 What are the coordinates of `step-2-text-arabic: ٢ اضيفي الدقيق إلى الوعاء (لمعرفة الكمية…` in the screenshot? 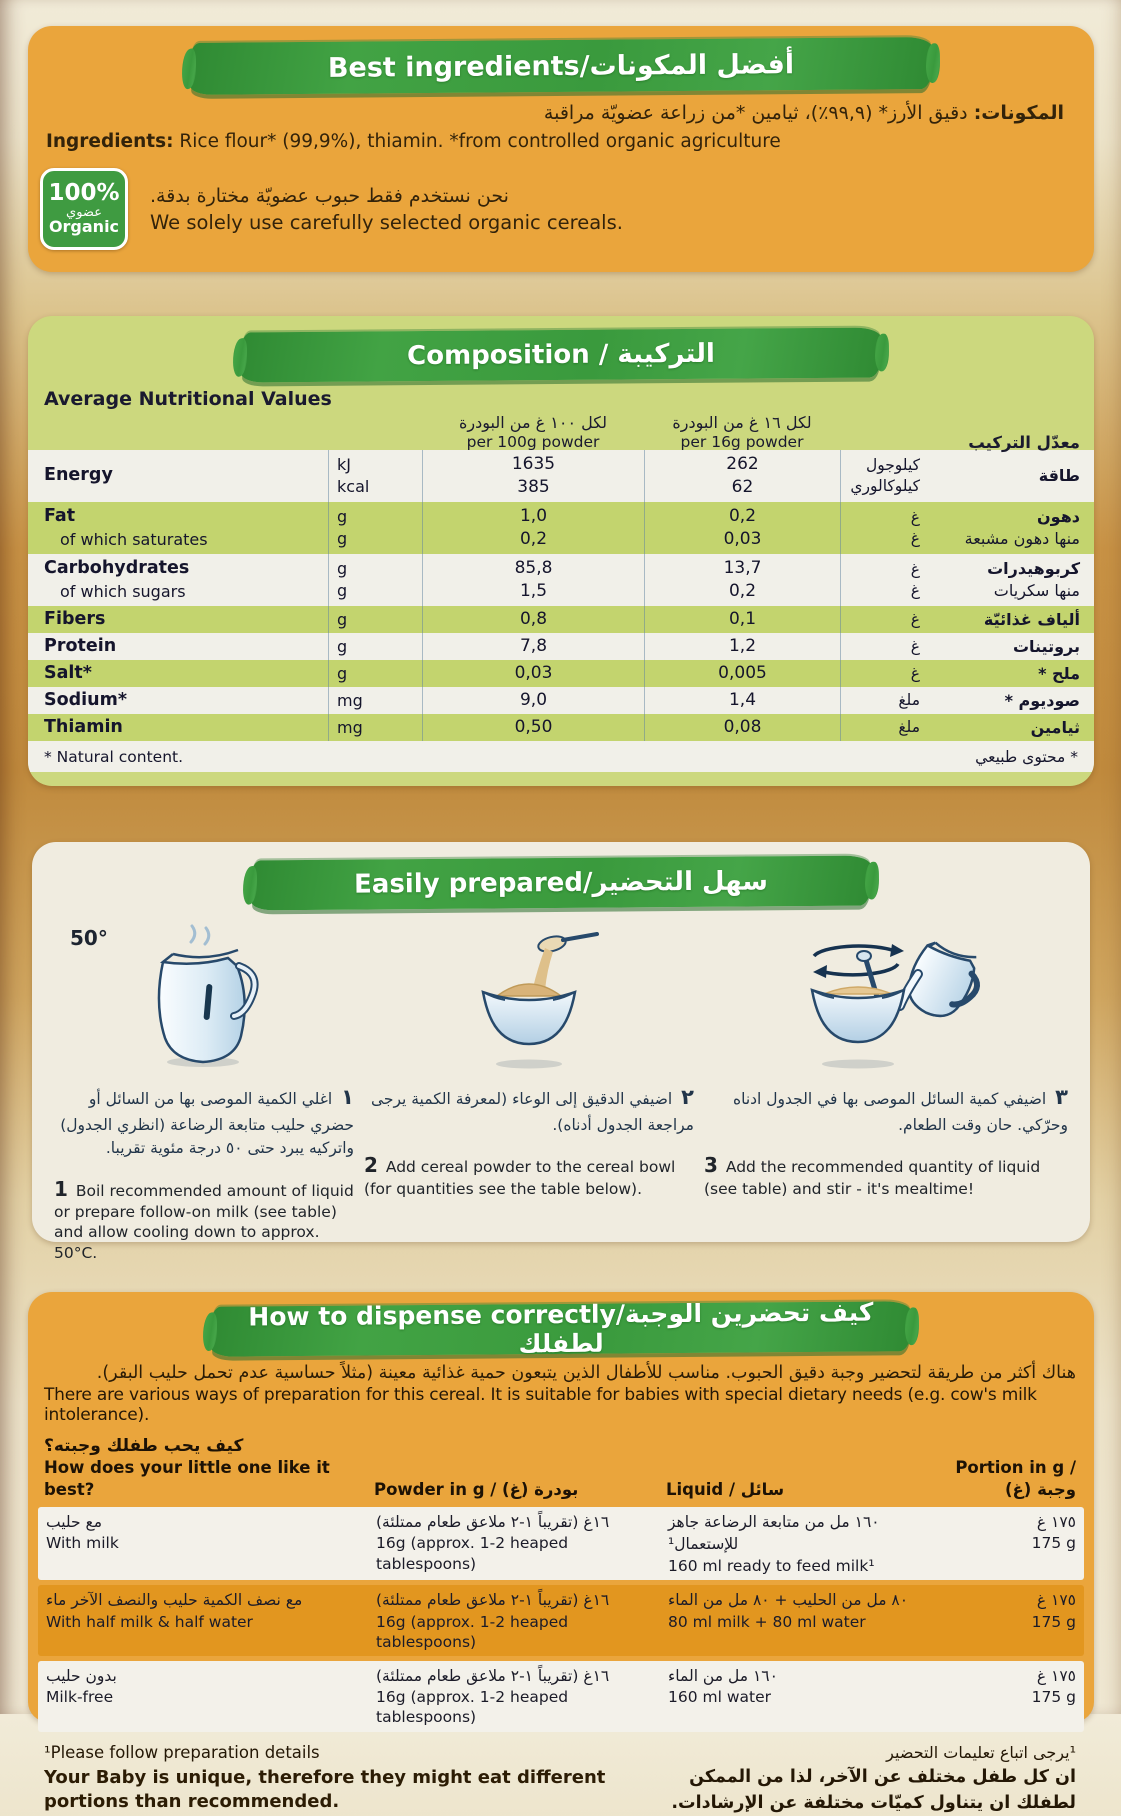 It's located at (529, 1109).